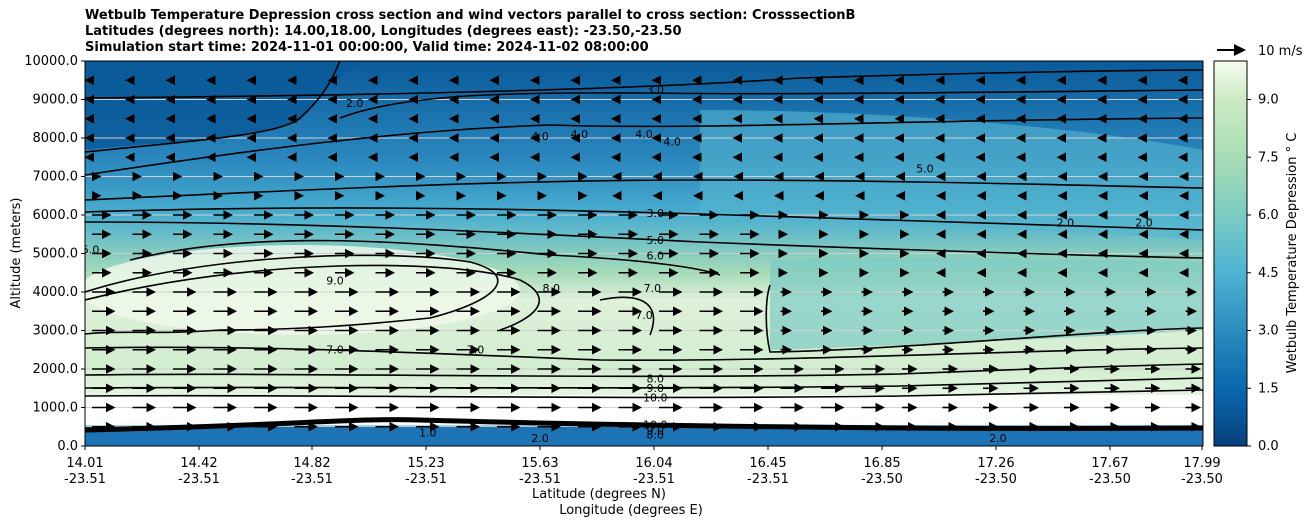 Image resolution: width=1312 pixels, height=526 pixels. What do you see at coordinates (1268, 215) in the screenshot?
I see `colorbar-tick-label: 6.0` at bounding box center [1268, 215].